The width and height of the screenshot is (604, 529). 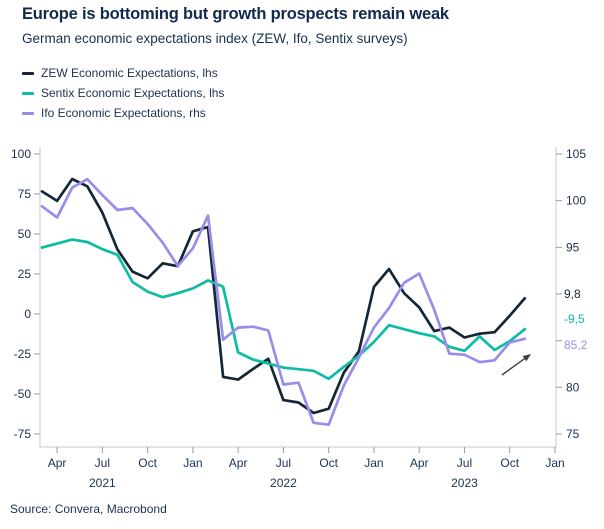 I want to click on legend-item-label: Sentix Economic Expectations, lhs, so click(x=133, y=93).